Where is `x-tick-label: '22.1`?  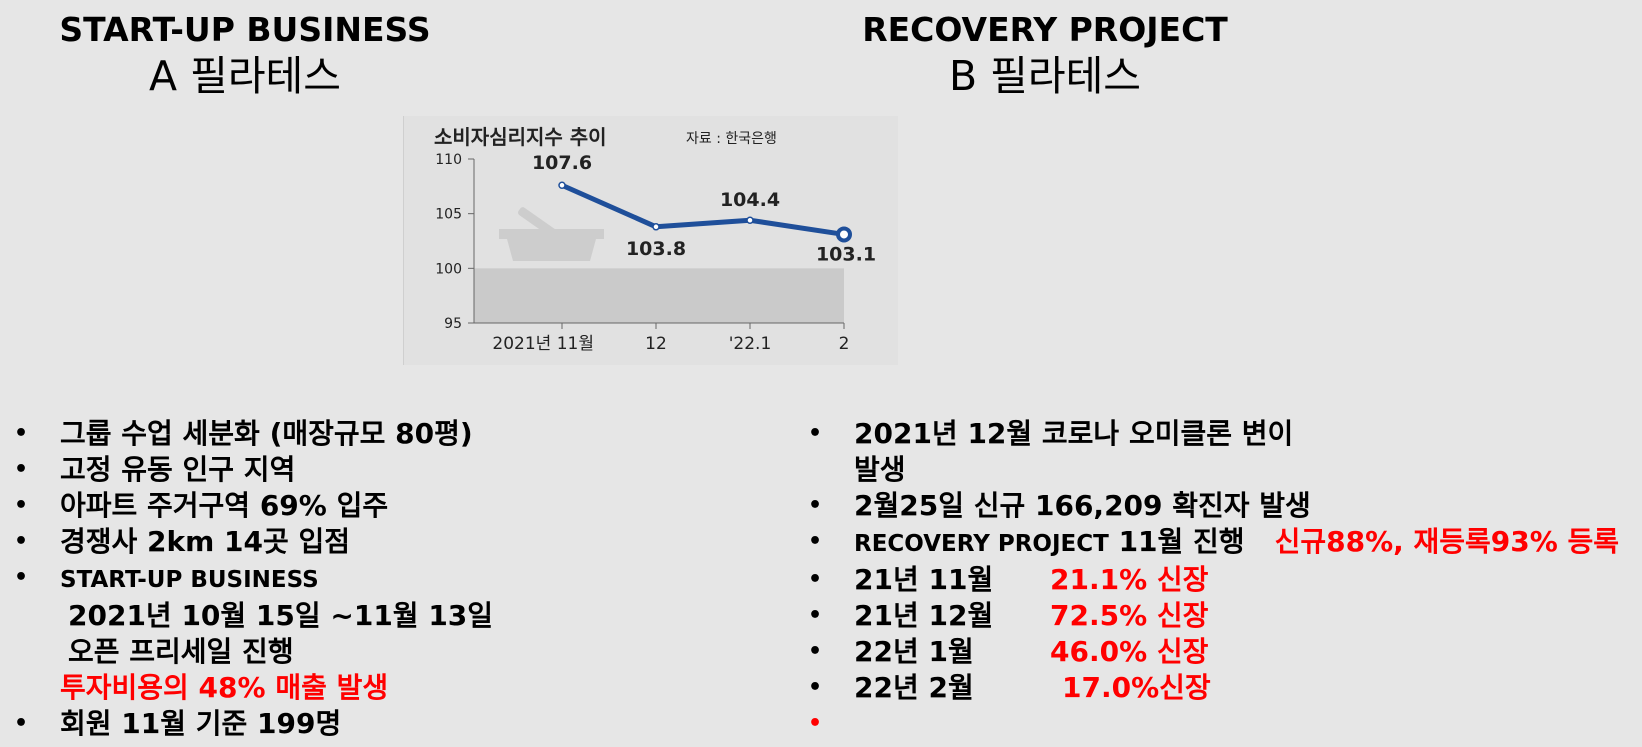
x-tick-label: '22.1 is located at coordinates (750, 344).